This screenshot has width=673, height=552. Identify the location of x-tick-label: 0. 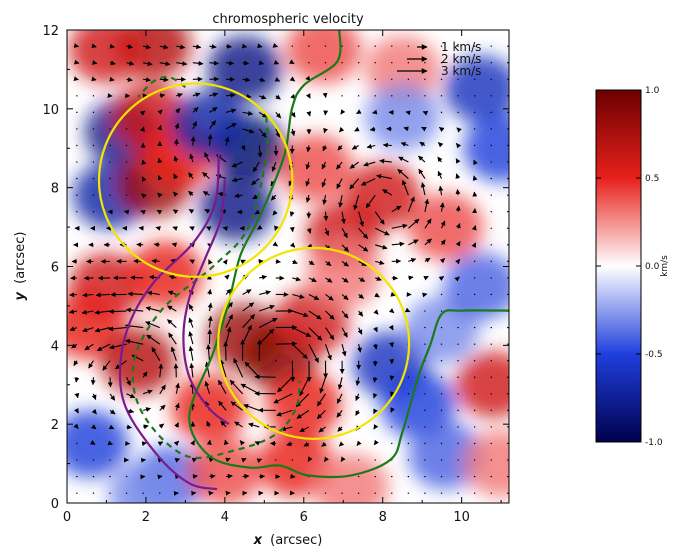
(67, 517).